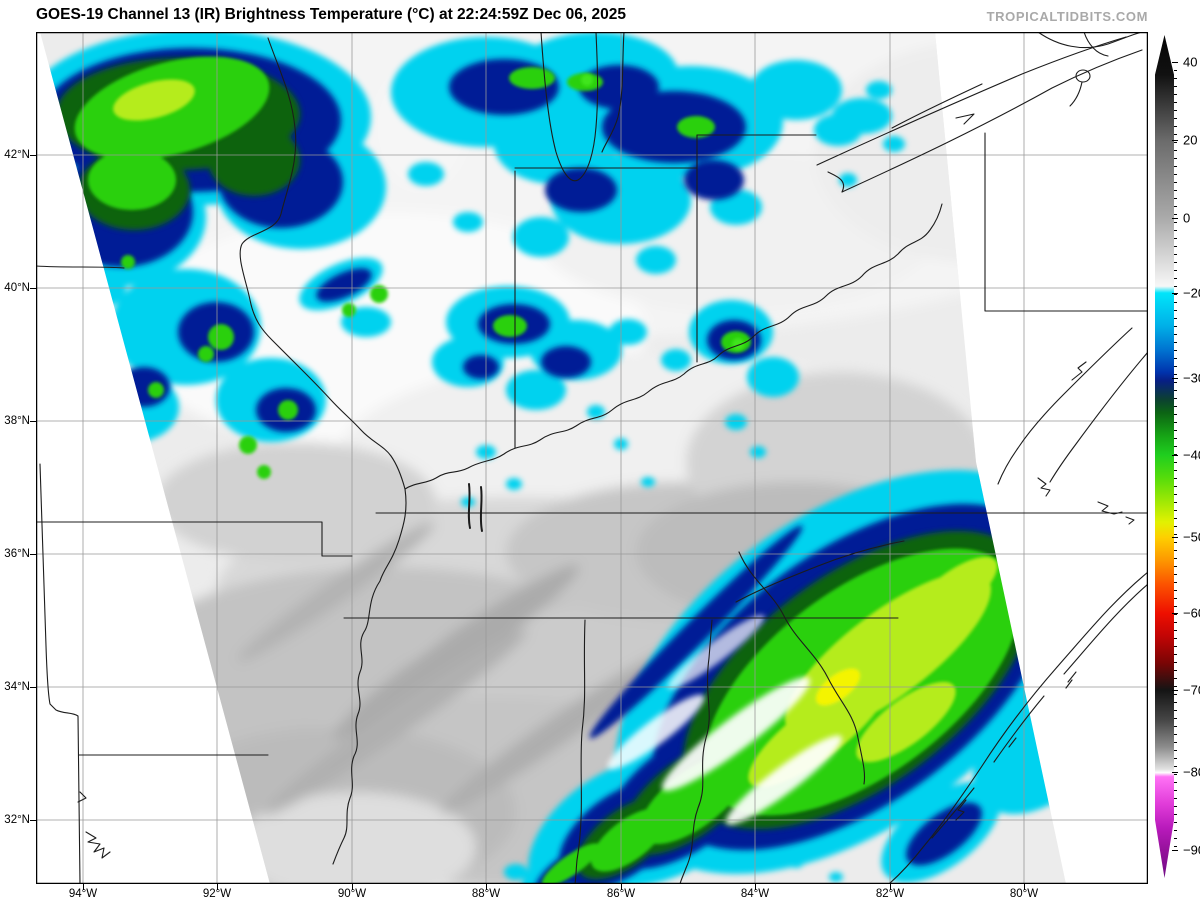  I want to click on colorbar-tick-label: 40, so click(1190, 62).